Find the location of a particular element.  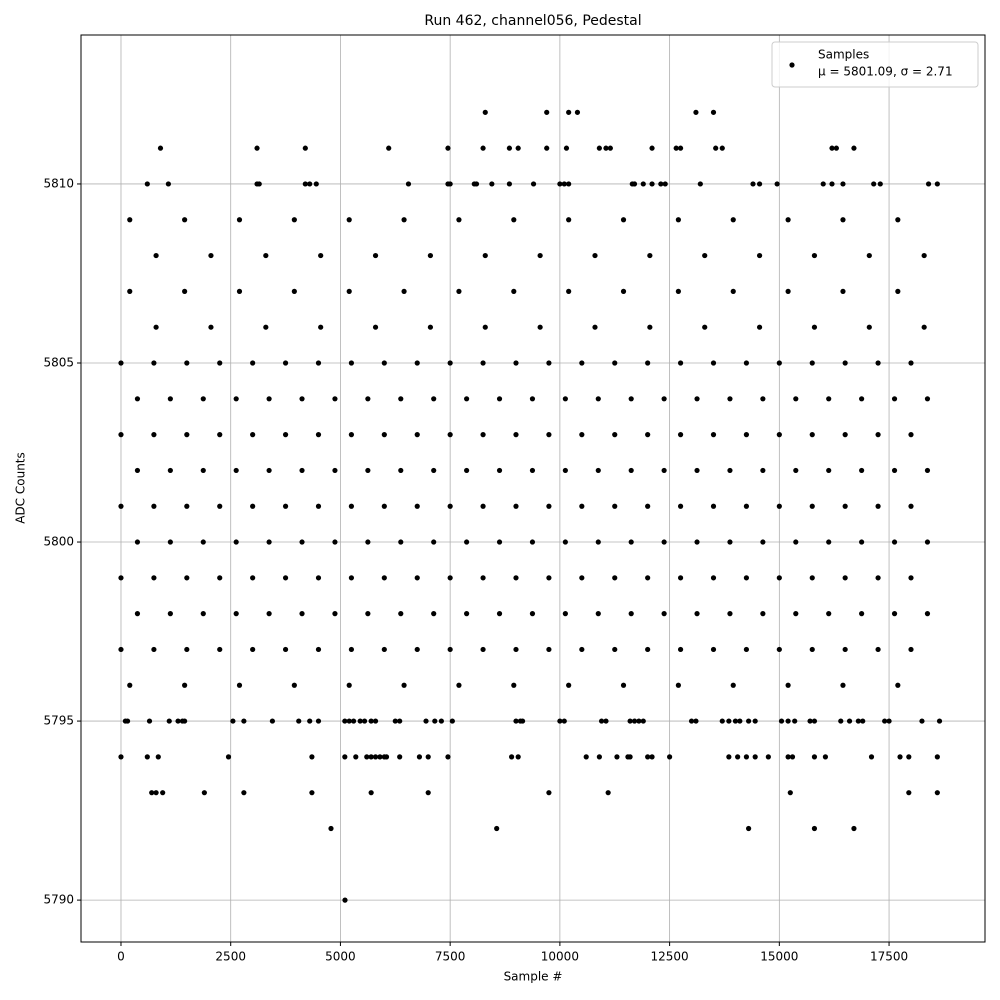

legend-note: μ = 5801.09, σ = 2.71 is located at coordinates (885, 72).